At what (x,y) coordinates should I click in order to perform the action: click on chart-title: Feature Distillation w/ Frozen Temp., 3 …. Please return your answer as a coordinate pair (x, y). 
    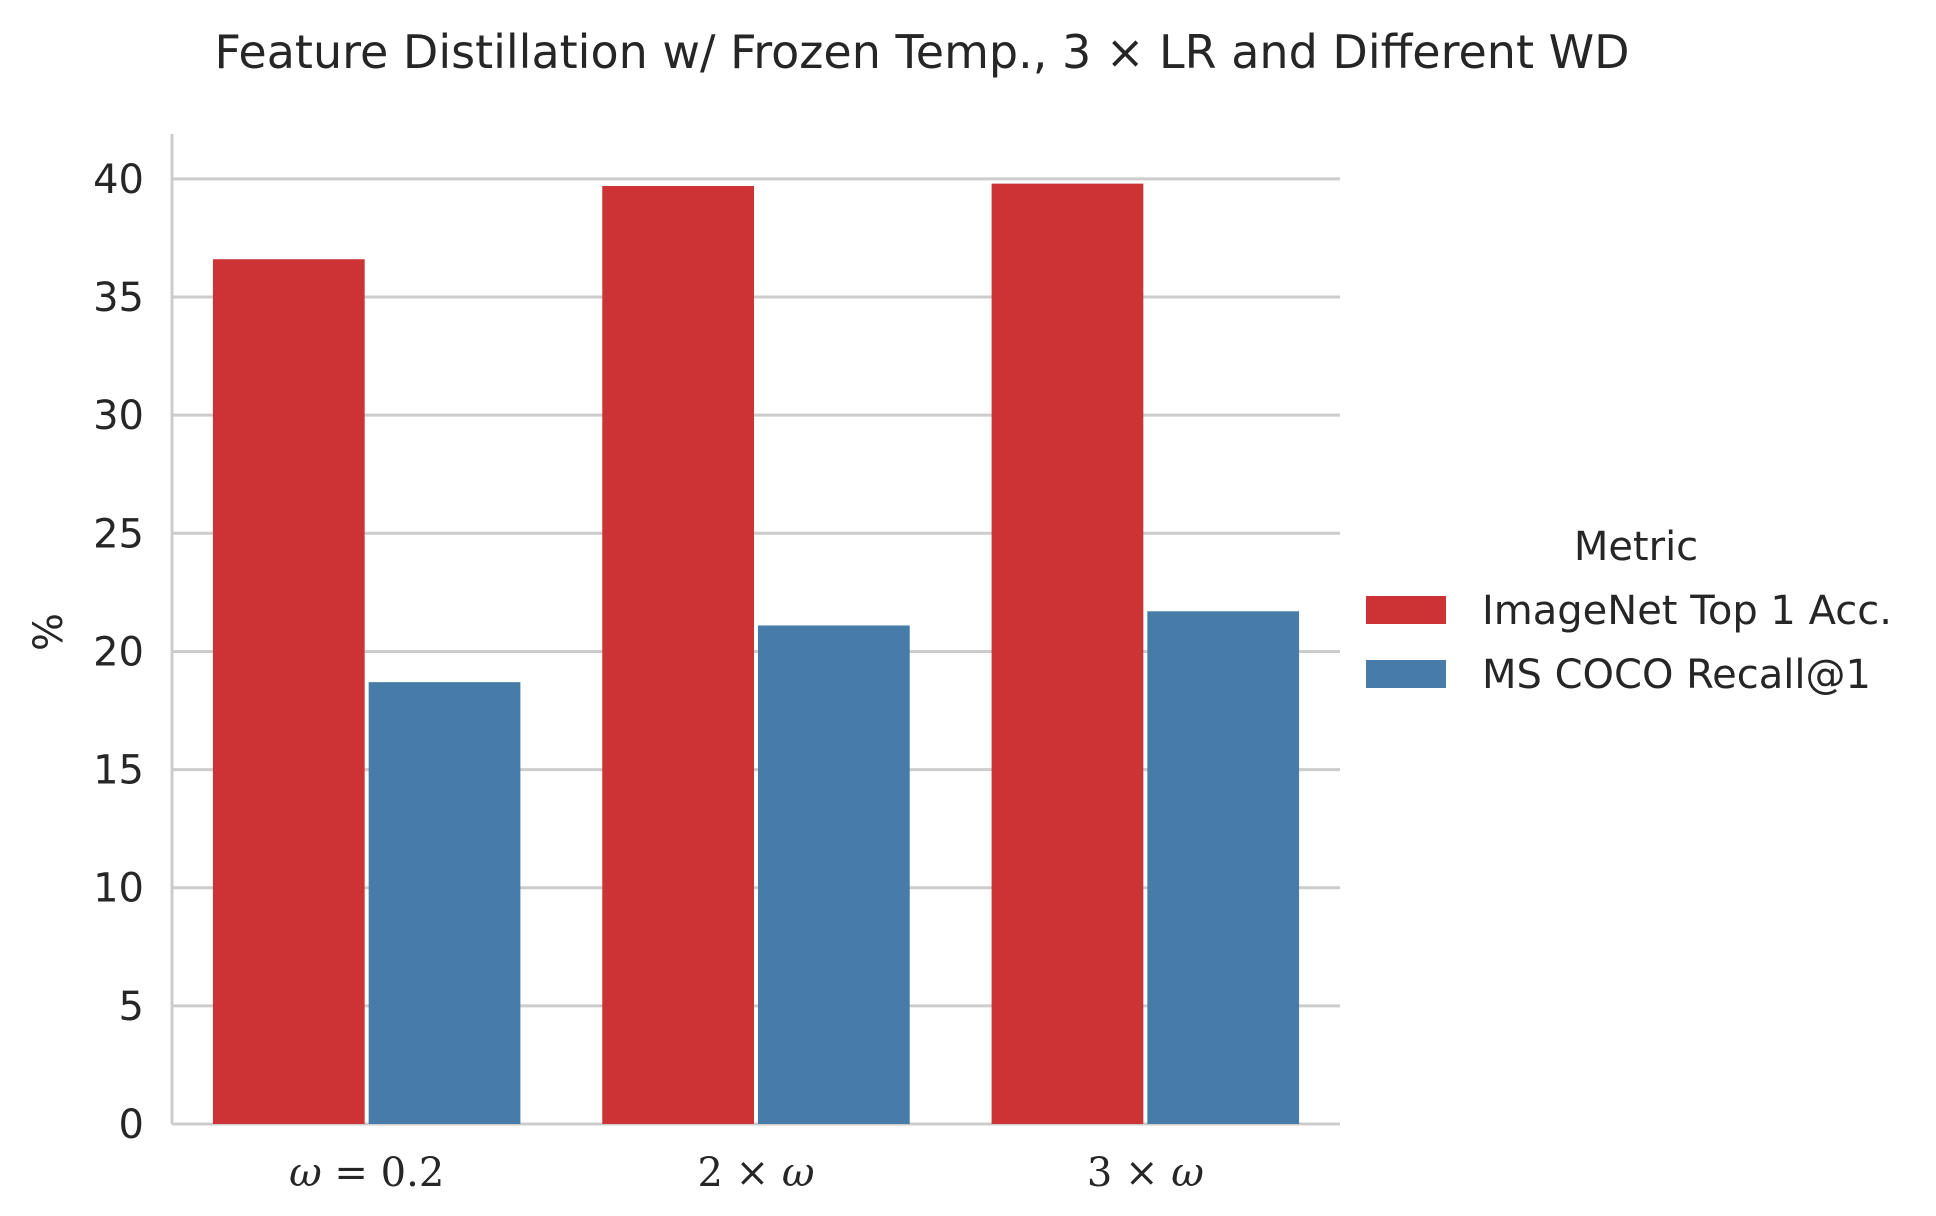
    Looking at the image, I should click on (921, 52).